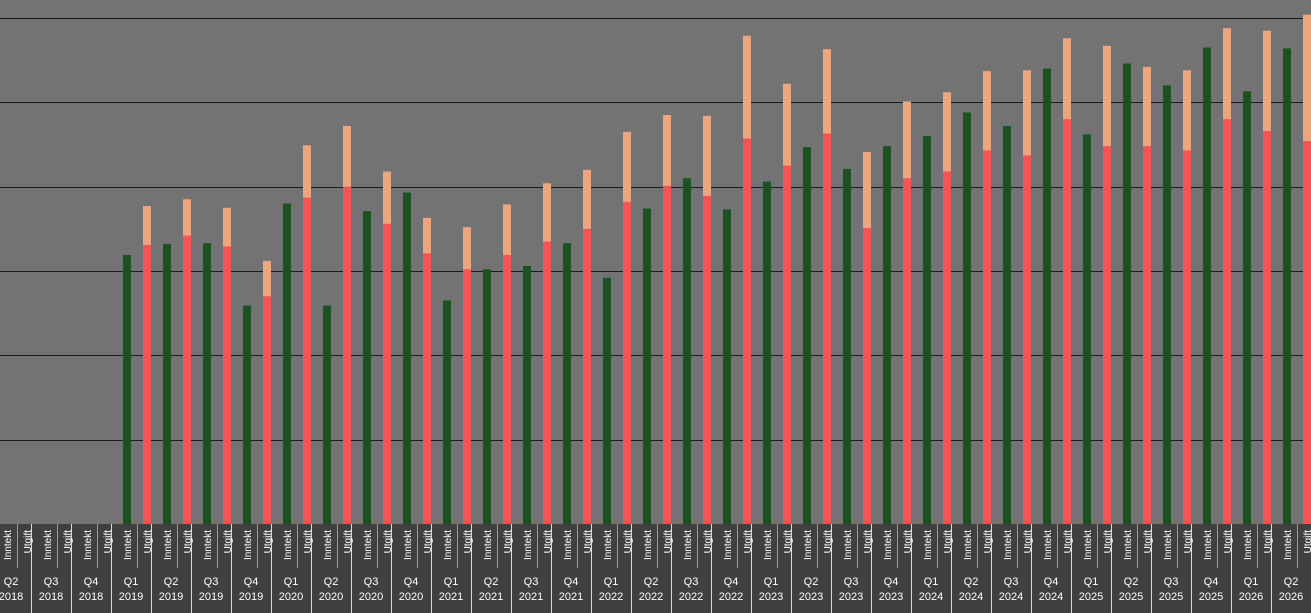  Describe the element at coordinates (491, 582) in the screenshot. I see `quarter-label: Q2` at that location.